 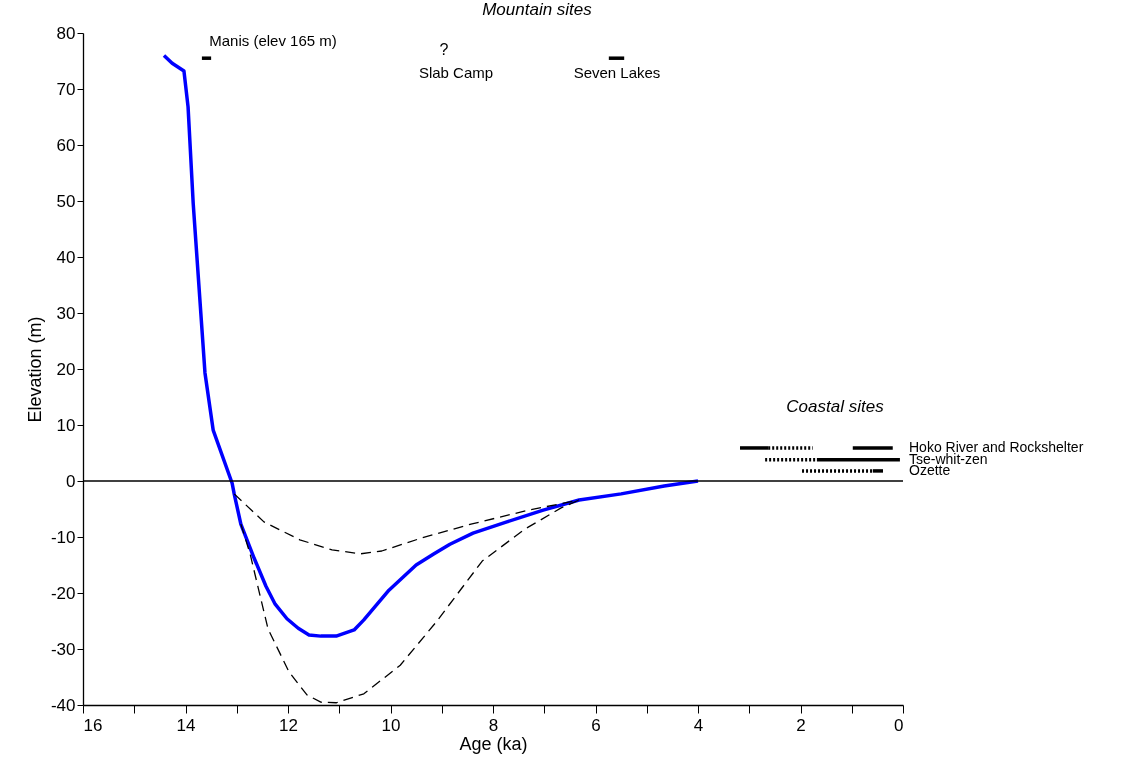 What do you see at coordinates (66, 89) in the screenshot?
I see `y-tick-label: 70` at bounding box center [66, 89].